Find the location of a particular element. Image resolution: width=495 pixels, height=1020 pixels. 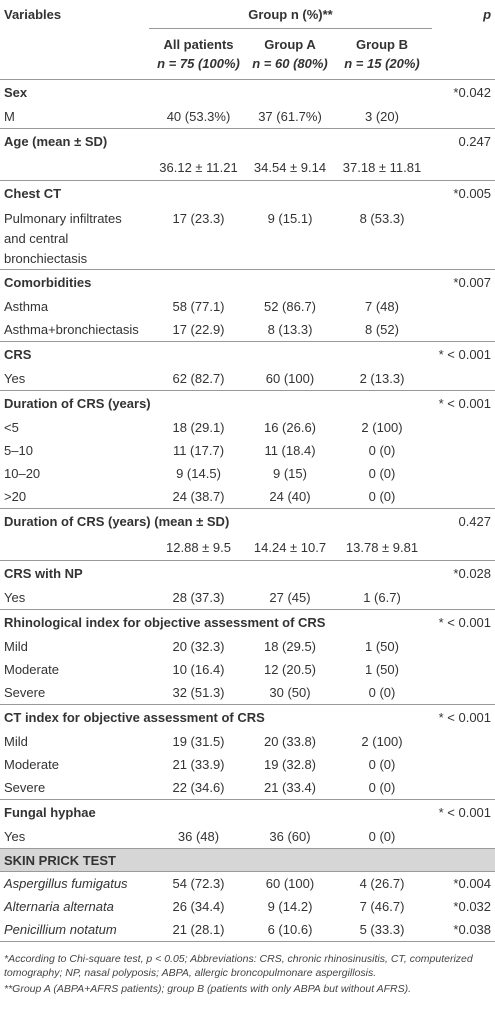

p-value: *0.007 is located at coordinates (463, 282).